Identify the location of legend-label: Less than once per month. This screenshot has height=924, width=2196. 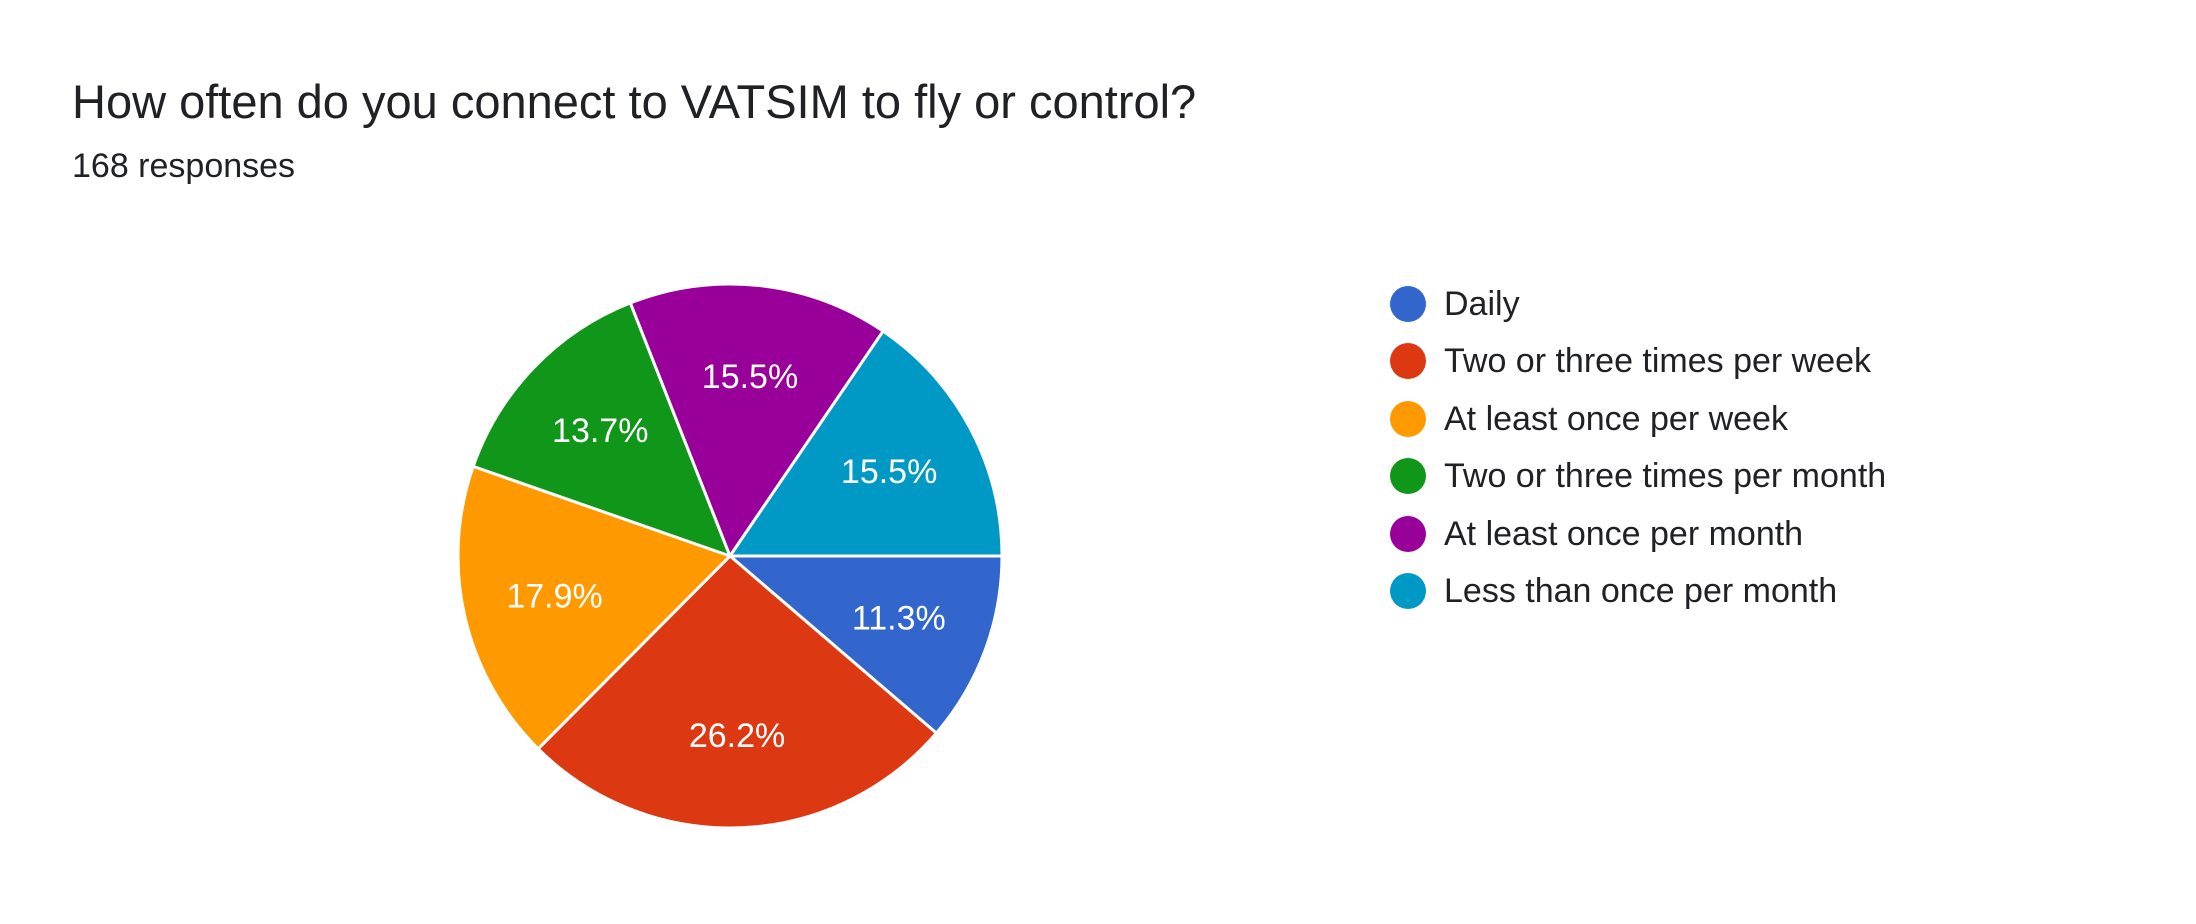
(1641, 591).